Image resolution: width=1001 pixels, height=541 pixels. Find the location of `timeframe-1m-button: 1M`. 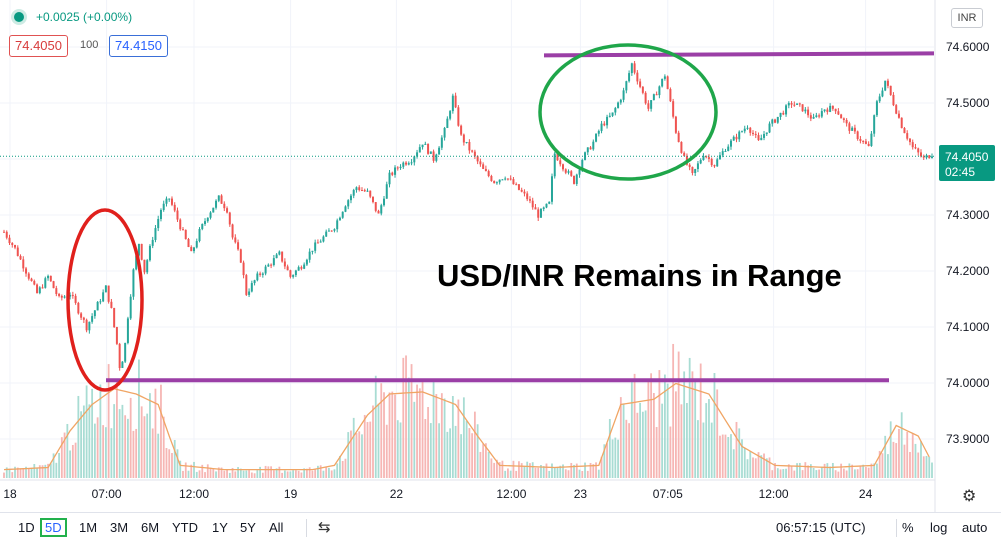

timeframe-1m-button: 1M is located at coordinates (88, 527).